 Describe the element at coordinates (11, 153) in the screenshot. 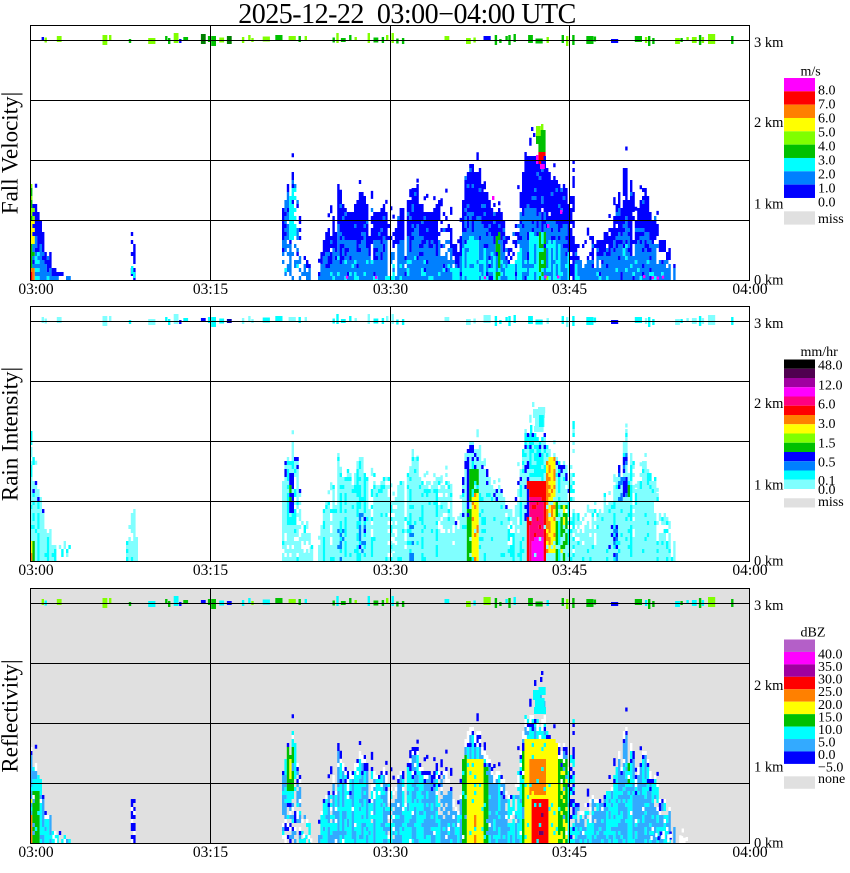

I see `svg-text: Fall Velocity|` at that location.